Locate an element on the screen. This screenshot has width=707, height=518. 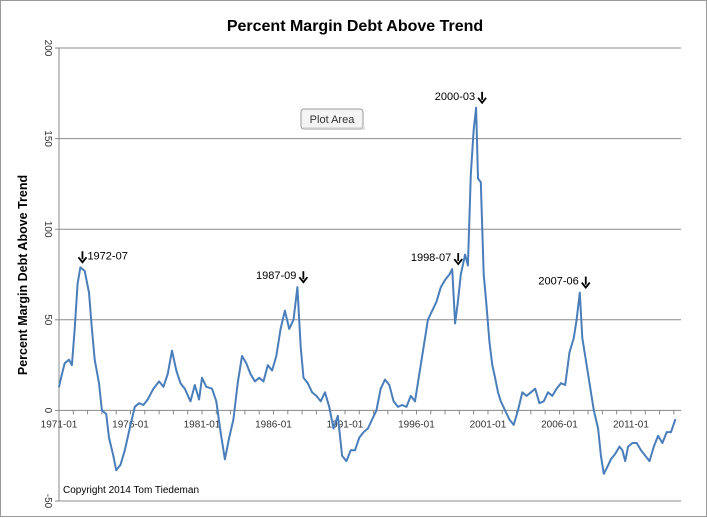
annotation-2007-06: 2007-06 is located at coordinates (564, 283).